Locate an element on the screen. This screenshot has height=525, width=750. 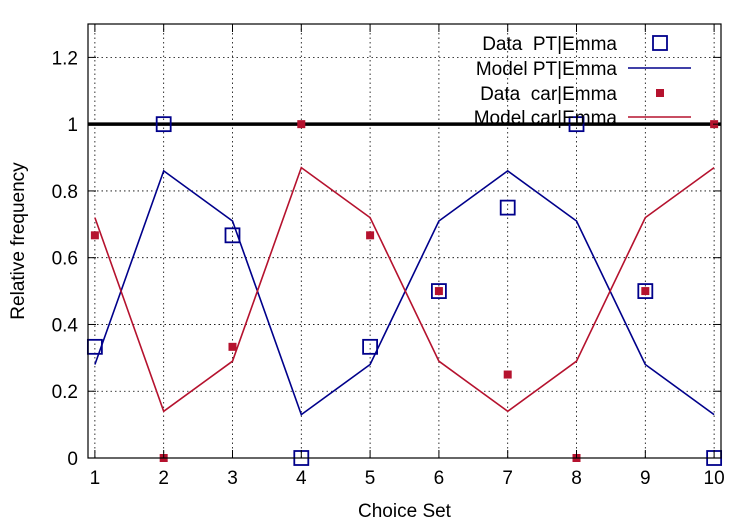
x-tick-label: 2 is located at coordinates (163, 478).